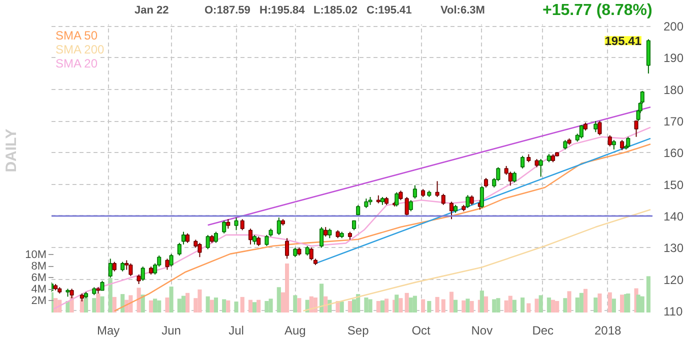 This screenshot has height=340, width=700. I want to click on text: Jan 22, so click(151, 10).